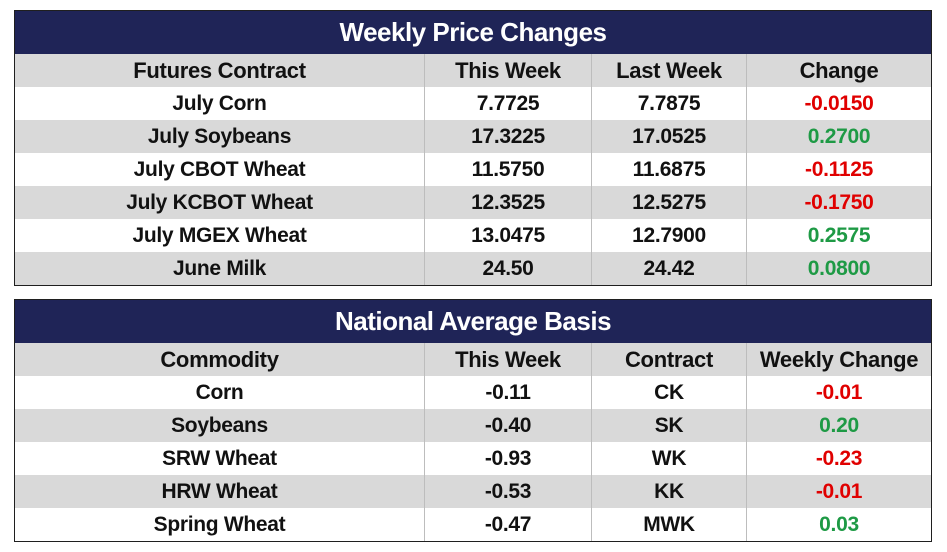 The width and height of the screenshot is (947, 552). I want to click on table-row: July KCBOT Wheat 12.3525 12.5275 -0.1750, so click(473, 202).